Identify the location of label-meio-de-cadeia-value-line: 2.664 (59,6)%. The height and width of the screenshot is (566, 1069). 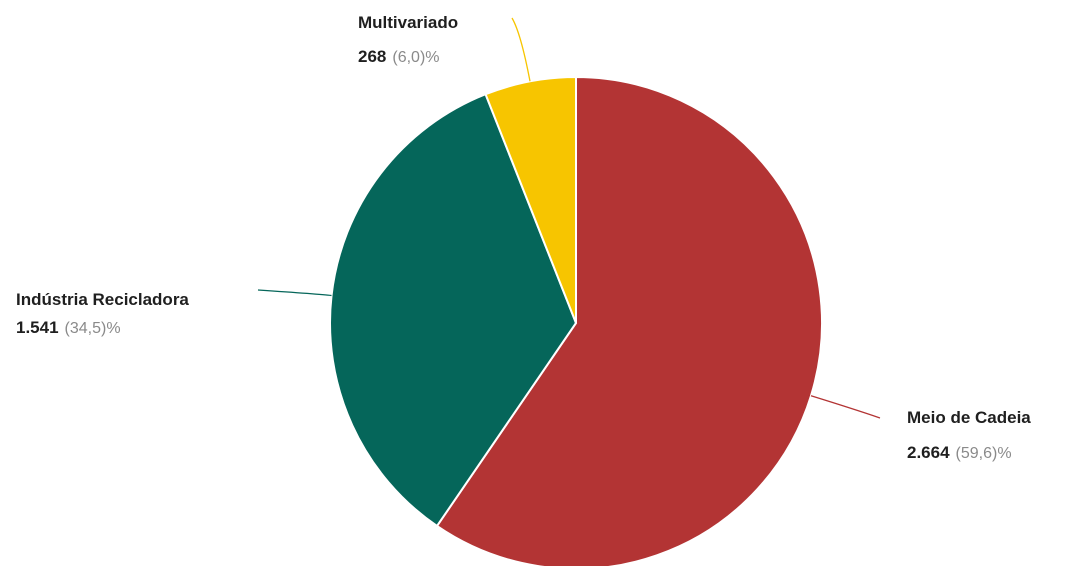
(959, 452).